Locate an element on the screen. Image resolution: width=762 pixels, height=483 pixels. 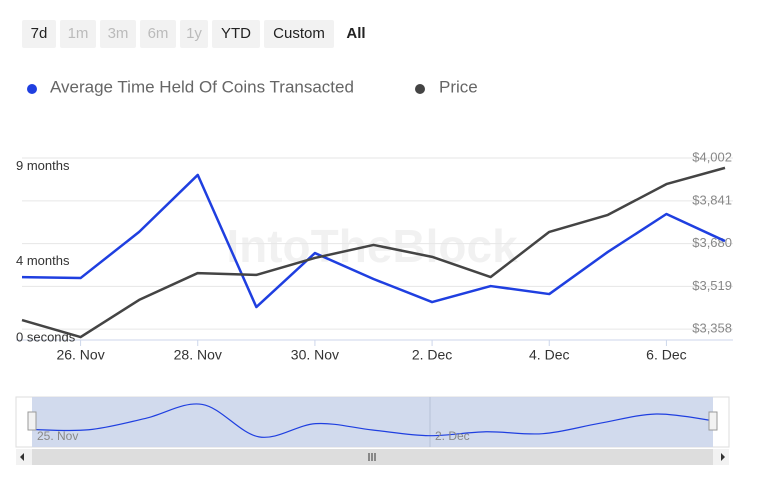
x-tick-label: 4. Dec is located at coordinates (549, 355).